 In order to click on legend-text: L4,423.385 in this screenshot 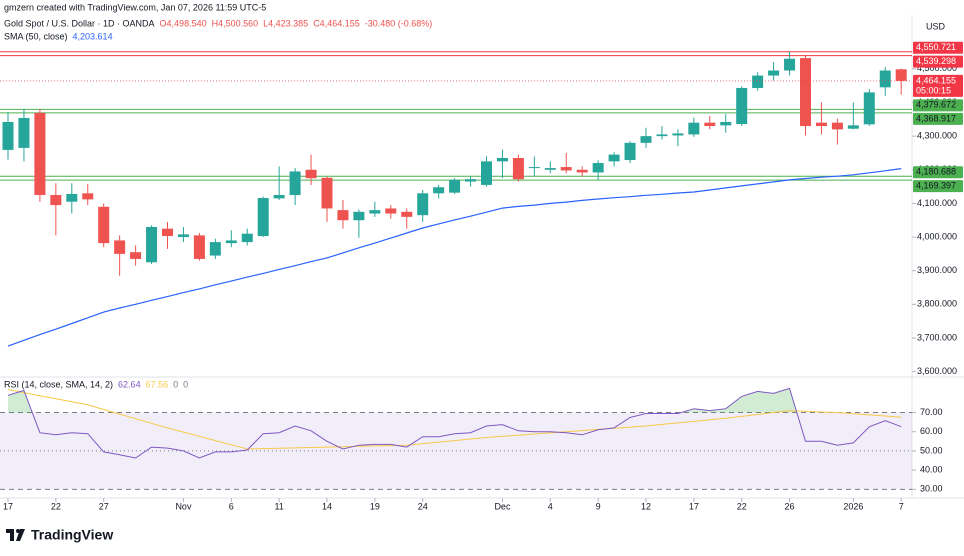, I will do `click(285, 23)`.